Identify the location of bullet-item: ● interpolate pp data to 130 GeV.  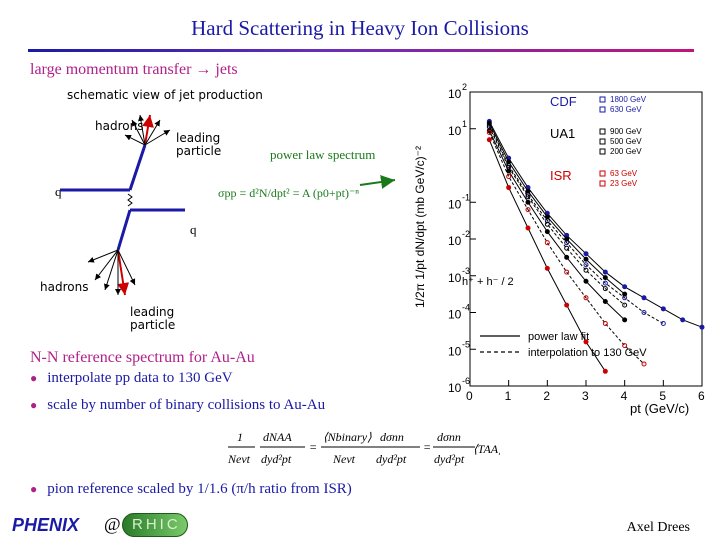
(131, 378).